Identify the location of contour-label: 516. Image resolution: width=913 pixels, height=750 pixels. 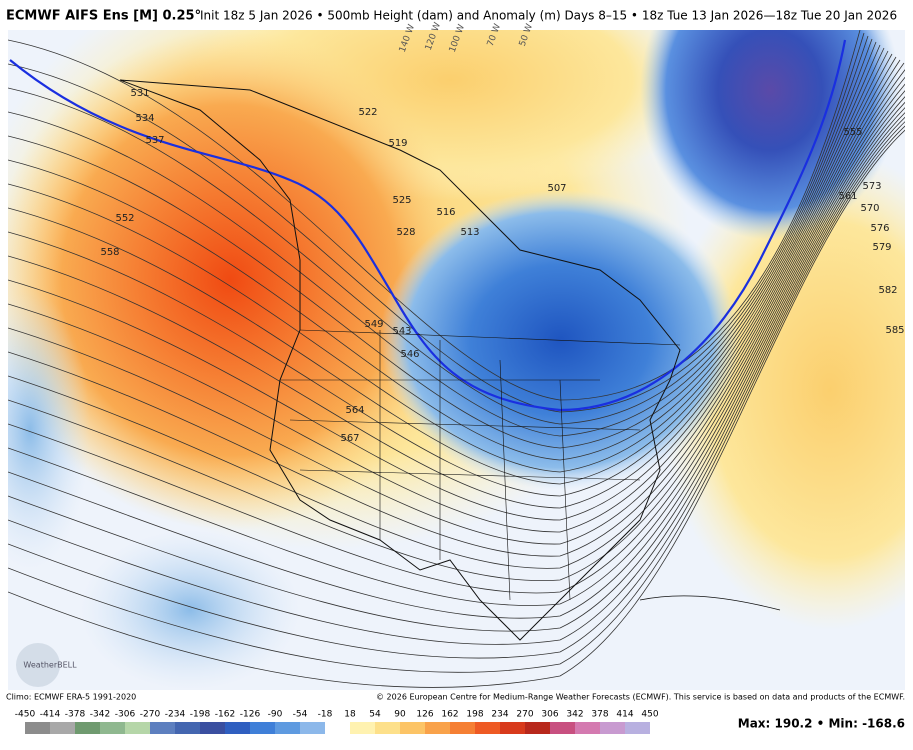
(445, 212).